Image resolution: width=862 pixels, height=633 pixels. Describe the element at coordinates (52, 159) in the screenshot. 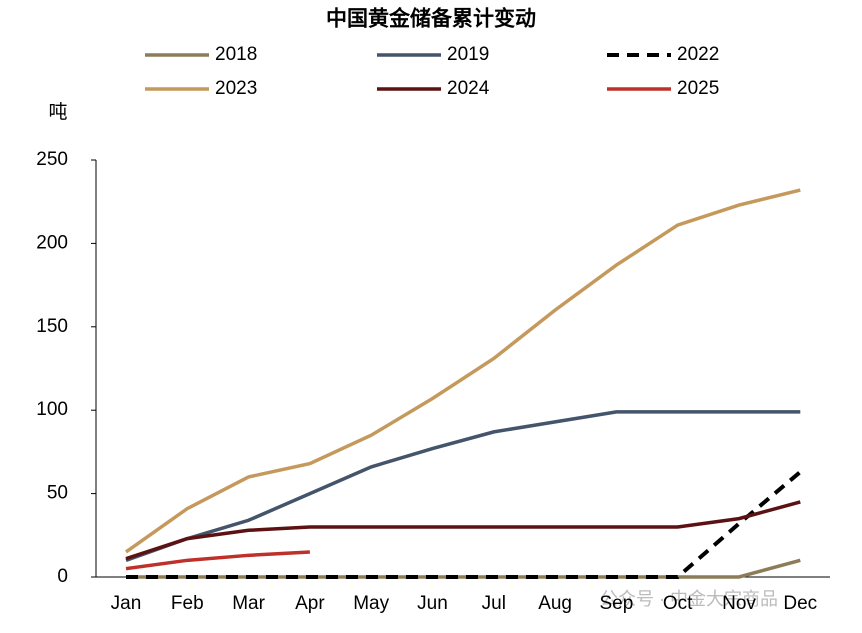

I see `y-tick-label: 250` at that location.